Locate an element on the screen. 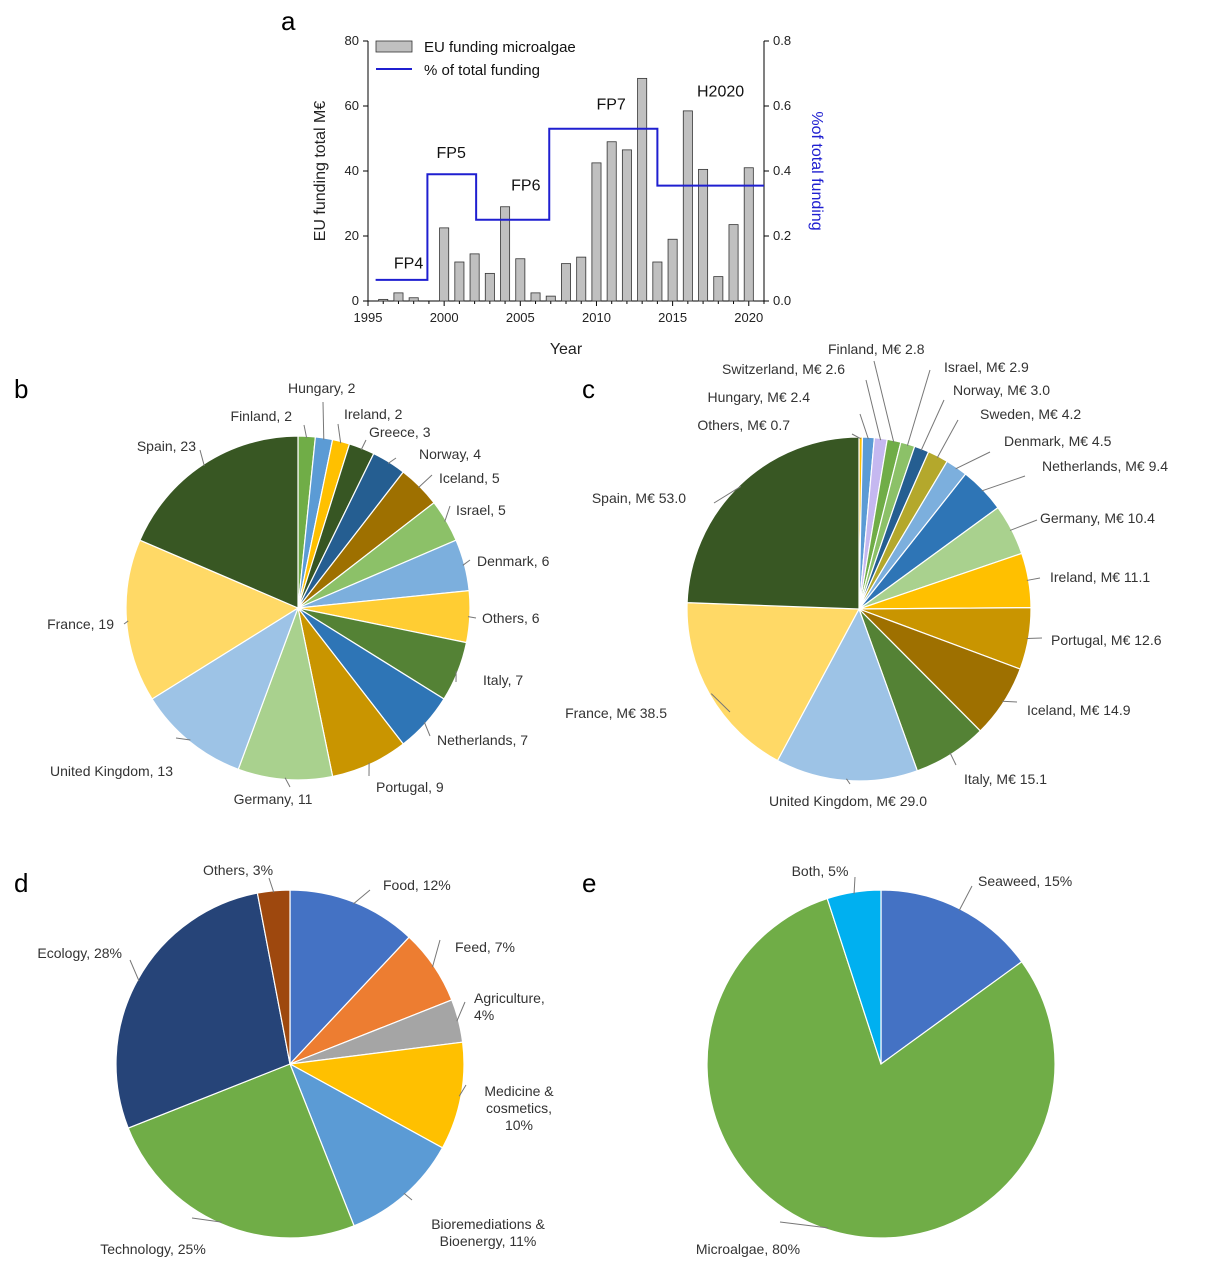  y-tick-label-left: 40 is located at coordinates (352, 170).